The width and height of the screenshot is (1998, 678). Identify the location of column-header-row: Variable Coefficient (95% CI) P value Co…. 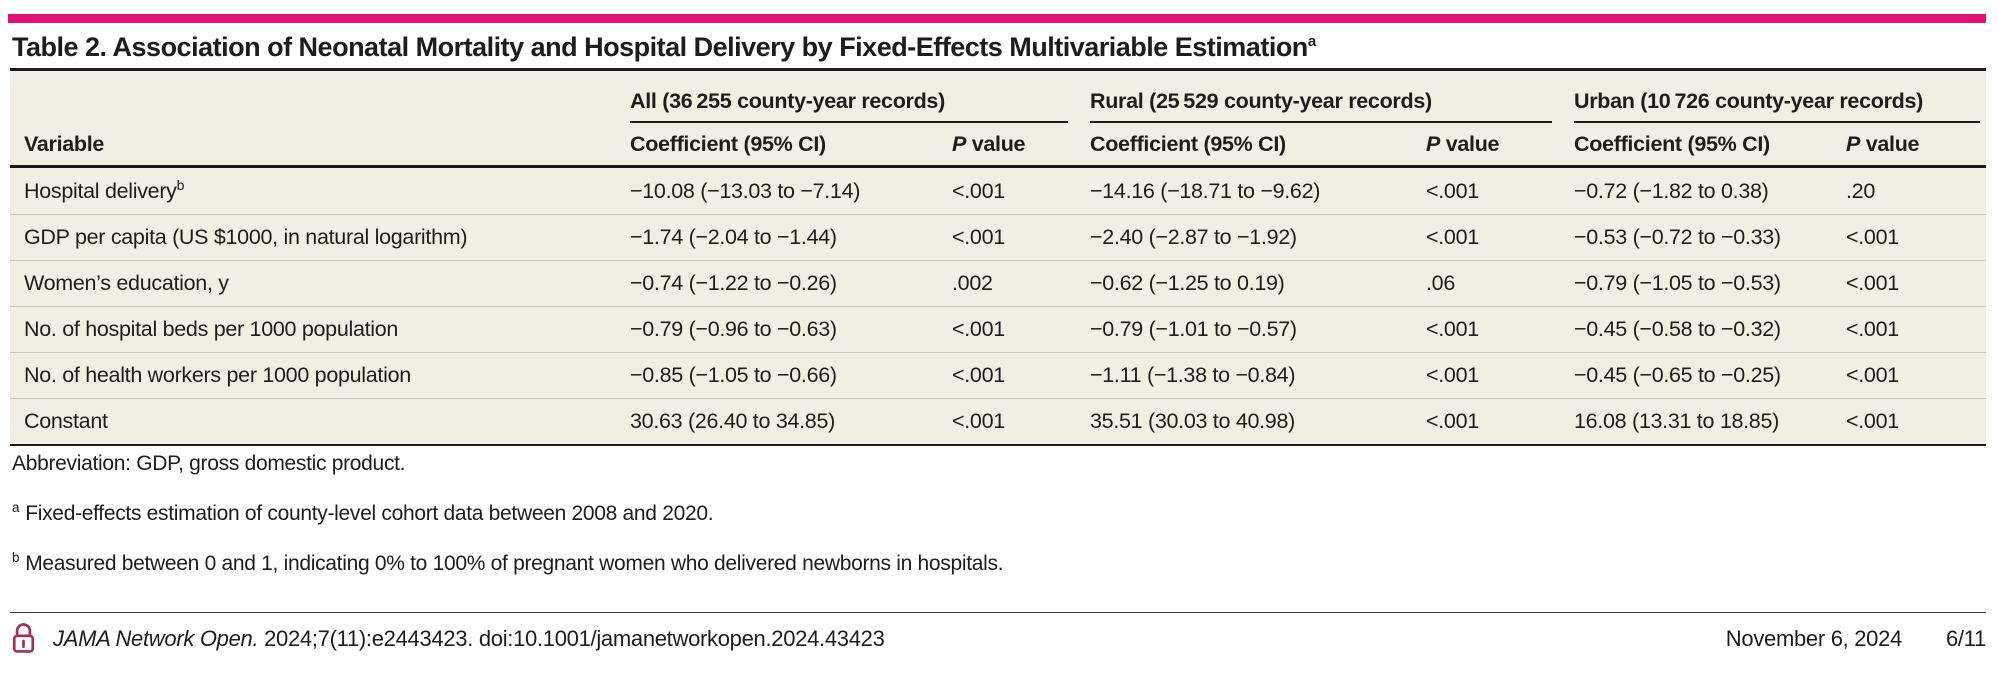
(998, 144).